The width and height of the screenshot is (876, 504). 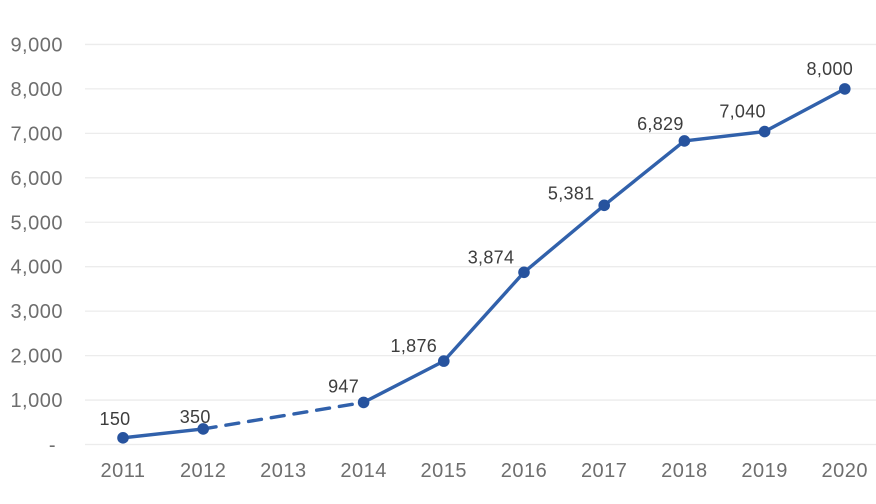 I want to click on x-tick-label: 2013, so click(x=283, y=471).